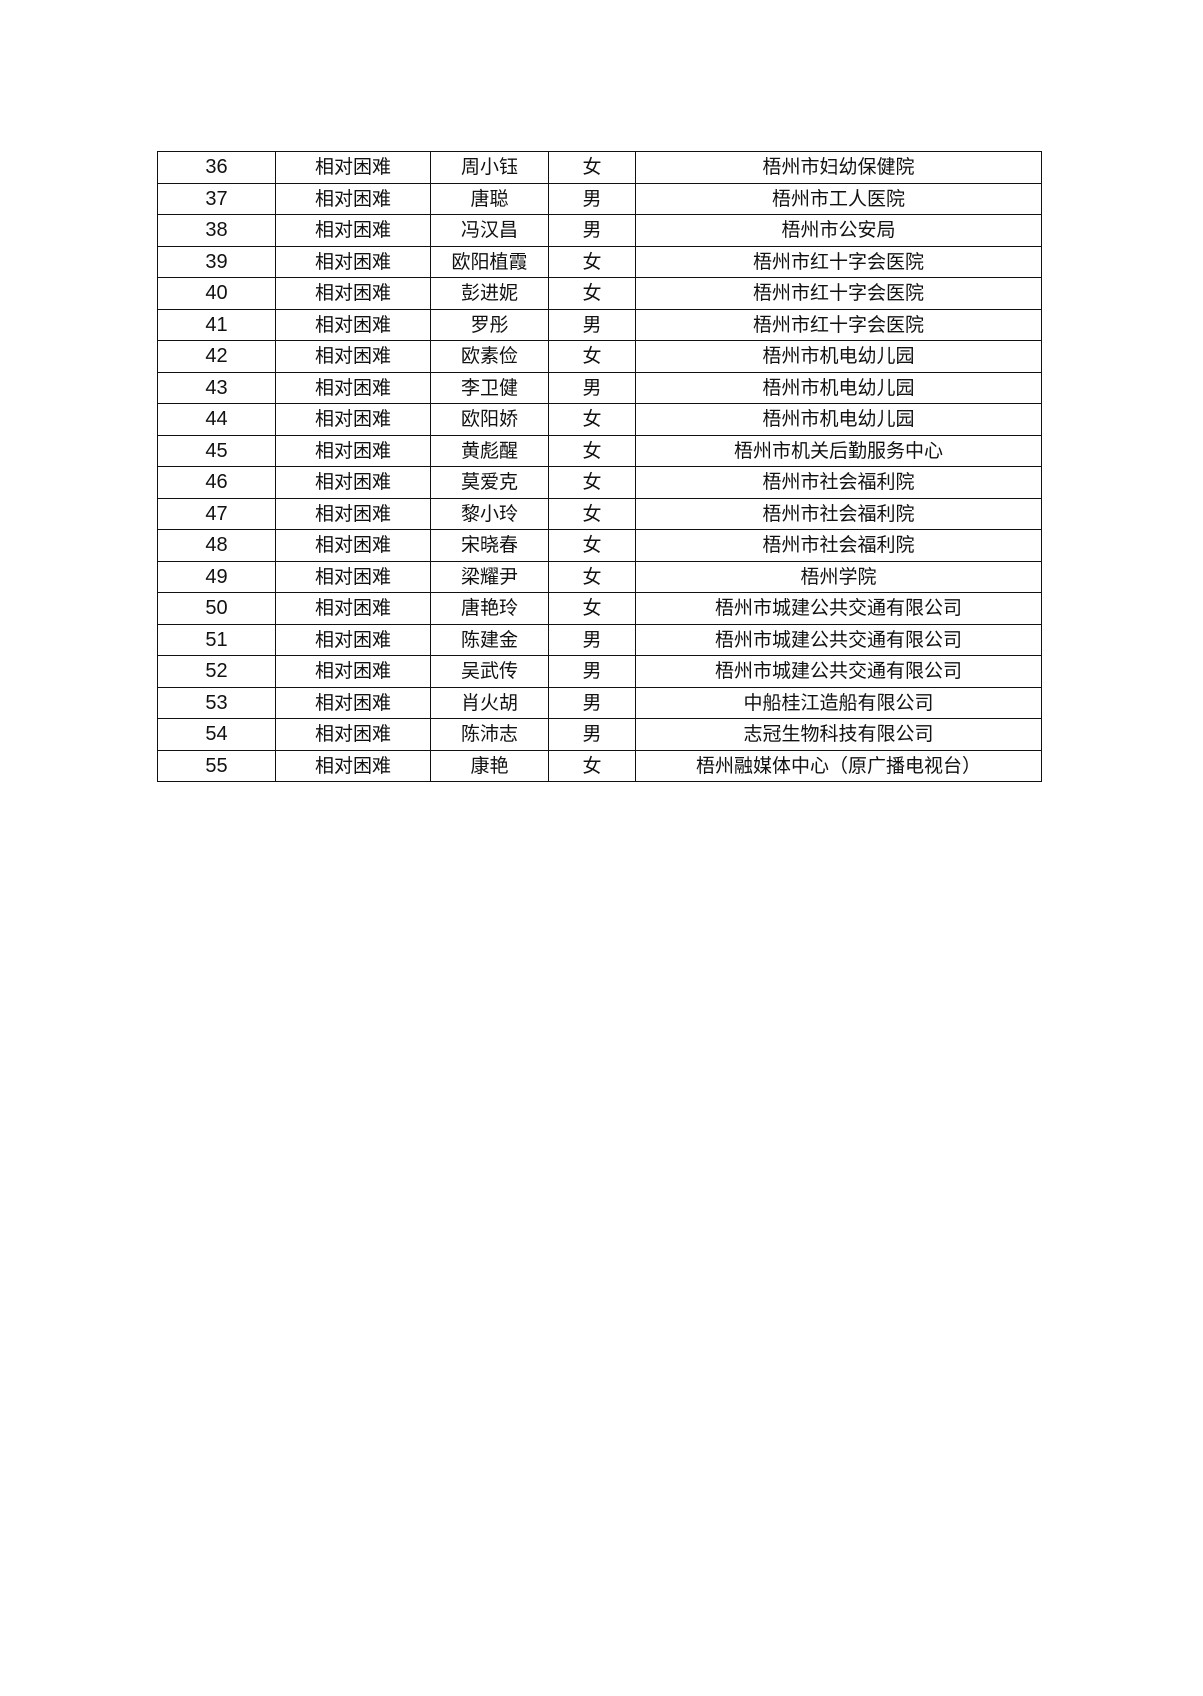 The height and width of the screenshot is (1696, 1203). What do you see at coordinates (216, 419) in the screenshot?
I see `row-number-cell: 44` at bounding box center [216, 419].